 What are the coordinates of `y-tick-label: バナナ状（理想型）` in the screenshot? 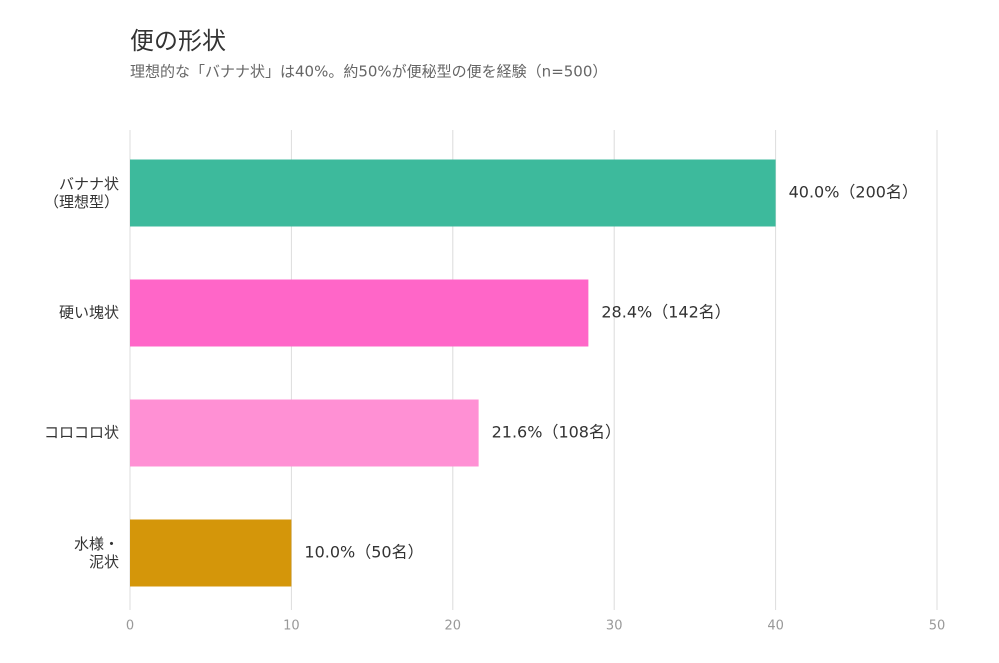 It's located at (81, 193).